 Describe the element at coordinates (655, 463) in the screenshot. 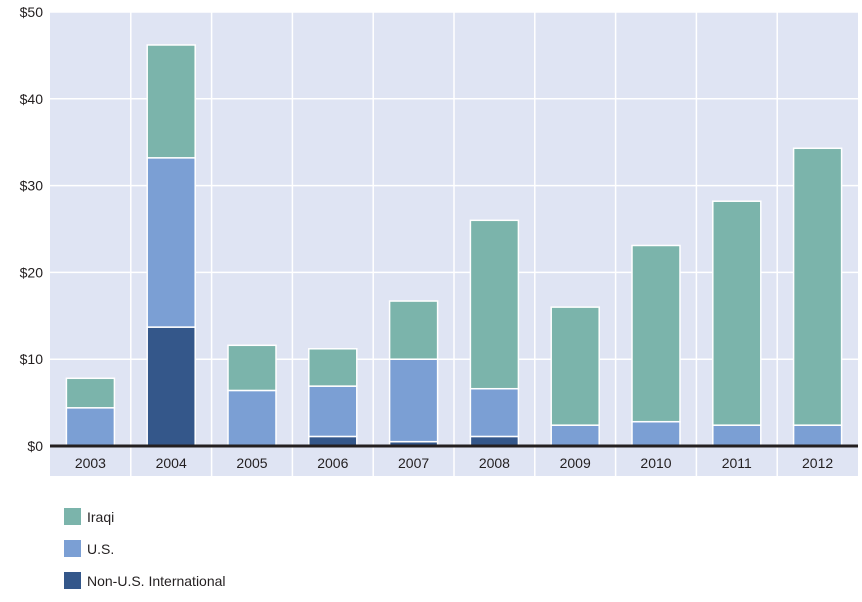

I see `x-tick-label: 2010` at that location.